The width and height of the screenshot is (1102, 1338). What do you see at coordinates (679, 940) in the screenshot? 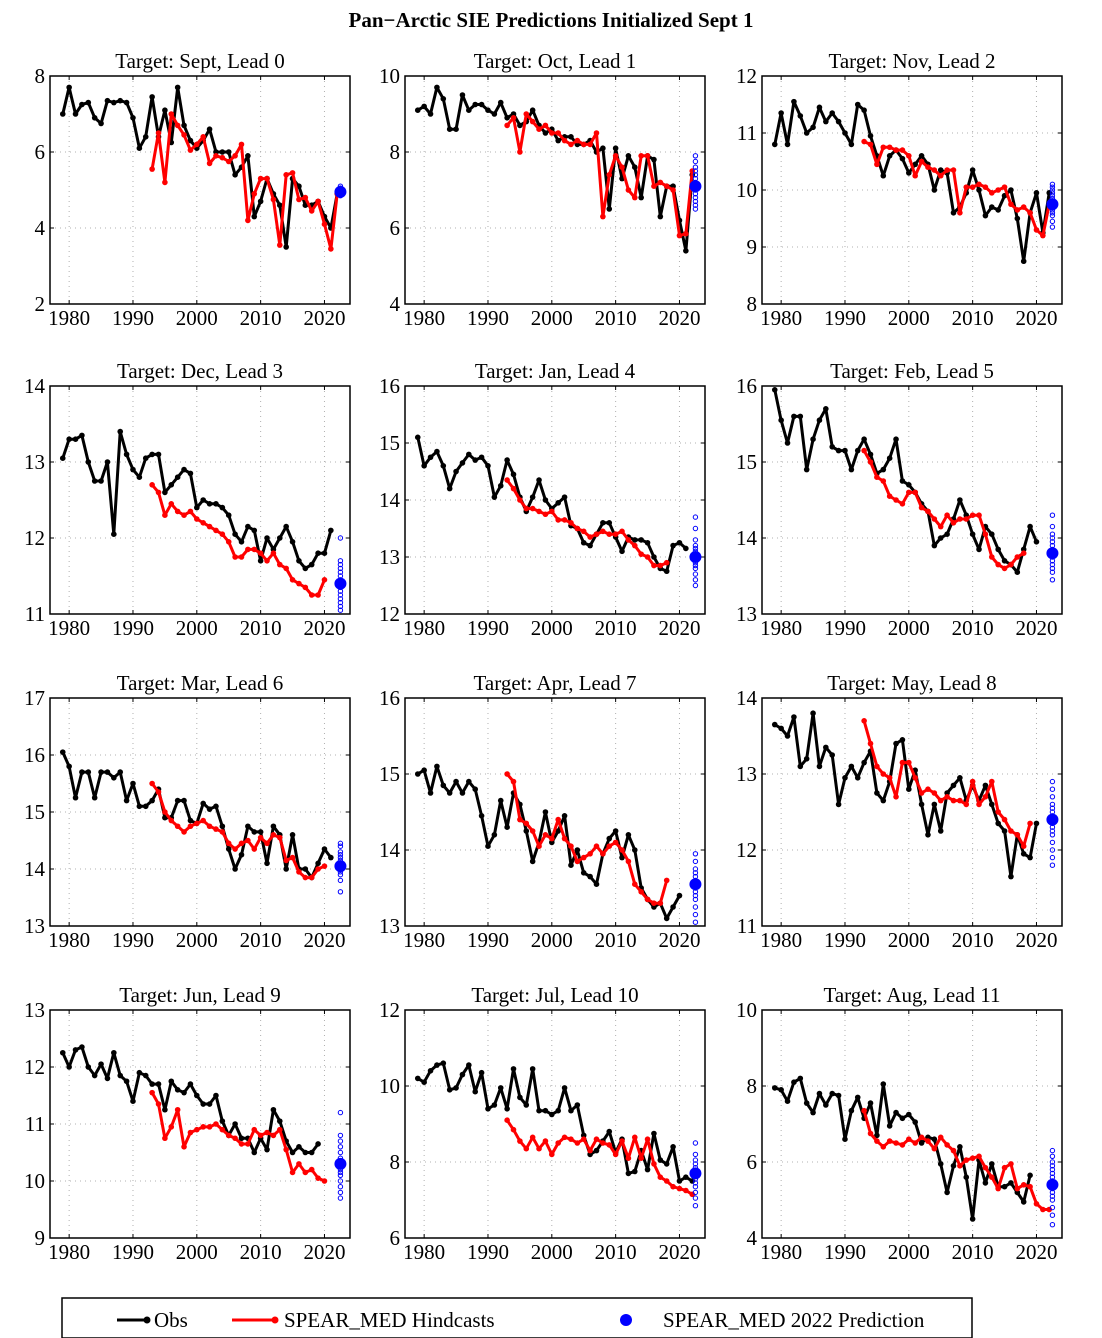
I see `x-tick-label: 2020` at bounding box center [679, 940].